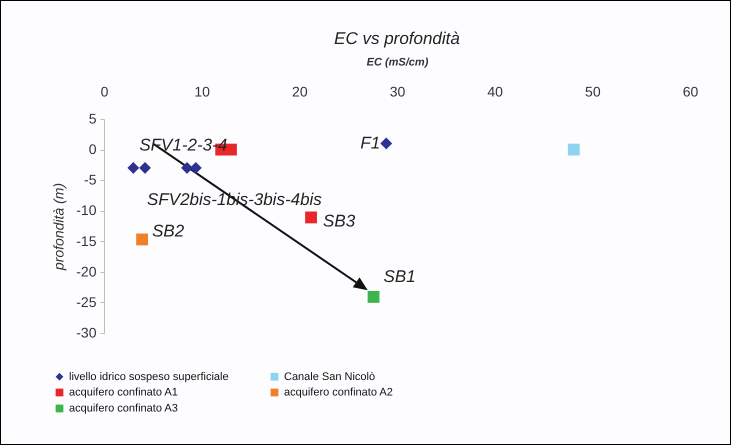 This screenshot has width=731, height=445. Describe the element at coordinates (400, 276) in the screenshot. I see `annotation: SB1` at that location.